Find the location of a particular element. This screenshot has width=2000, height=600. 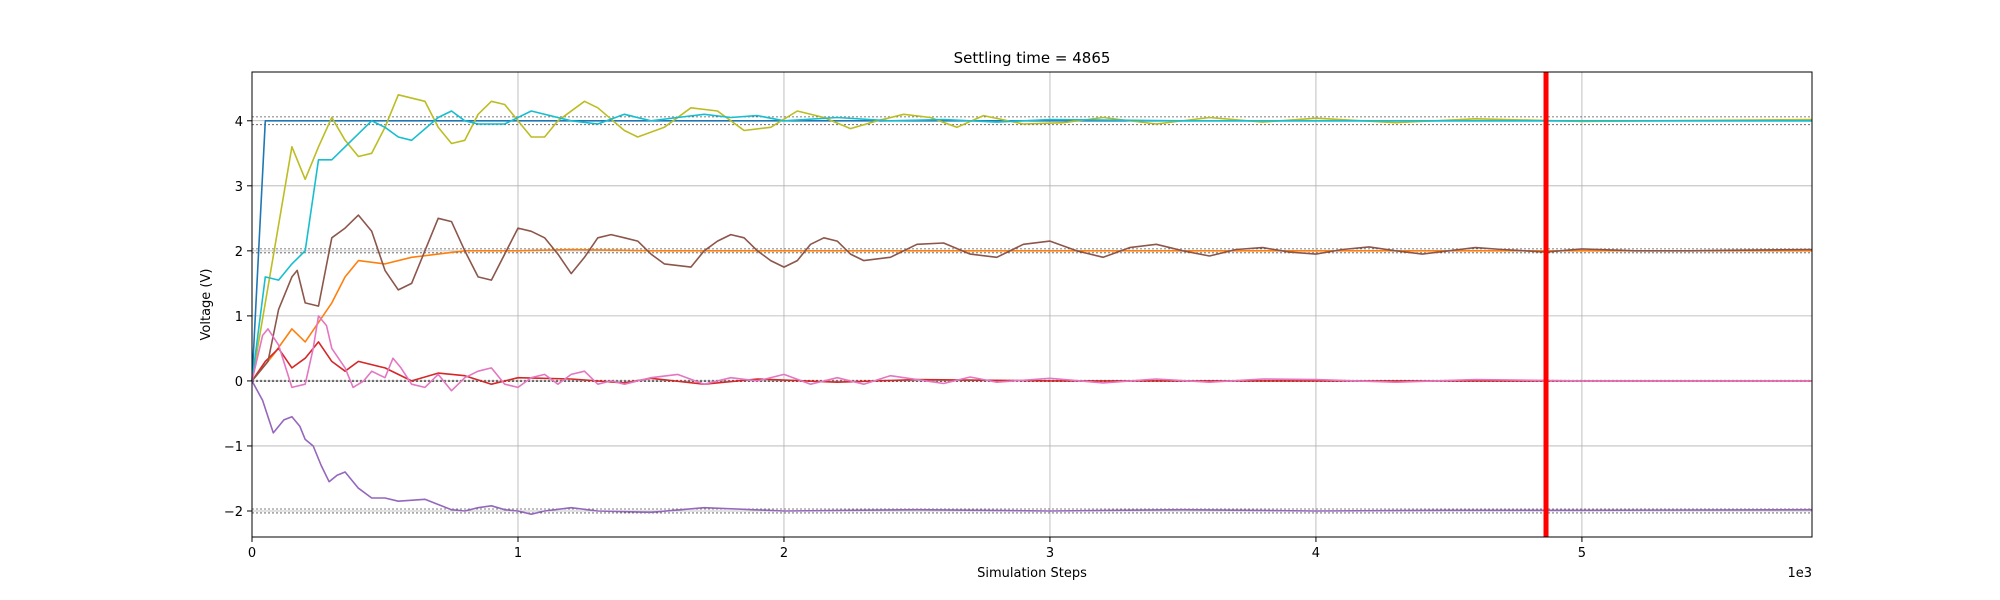

y-tick-label: 1 is located at coordinates (239, 317).